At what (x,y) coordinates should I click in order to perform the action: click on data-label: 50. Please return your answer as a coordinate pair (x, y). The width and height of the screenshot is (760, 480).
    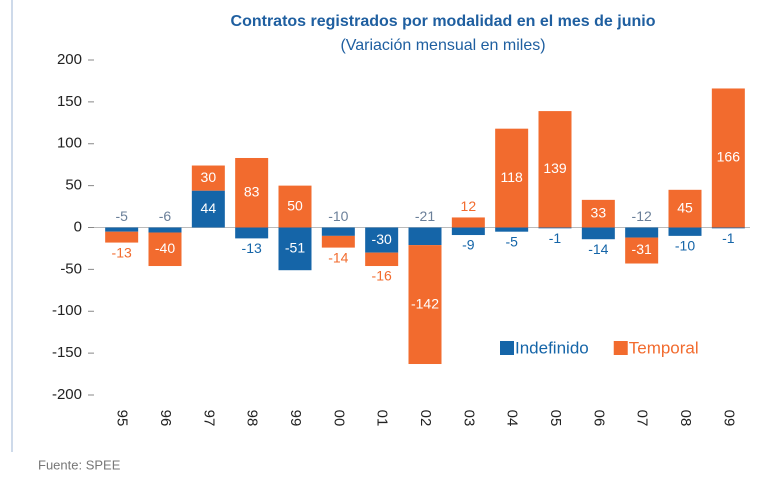
    Looking at the image, I should click on (295, 205).